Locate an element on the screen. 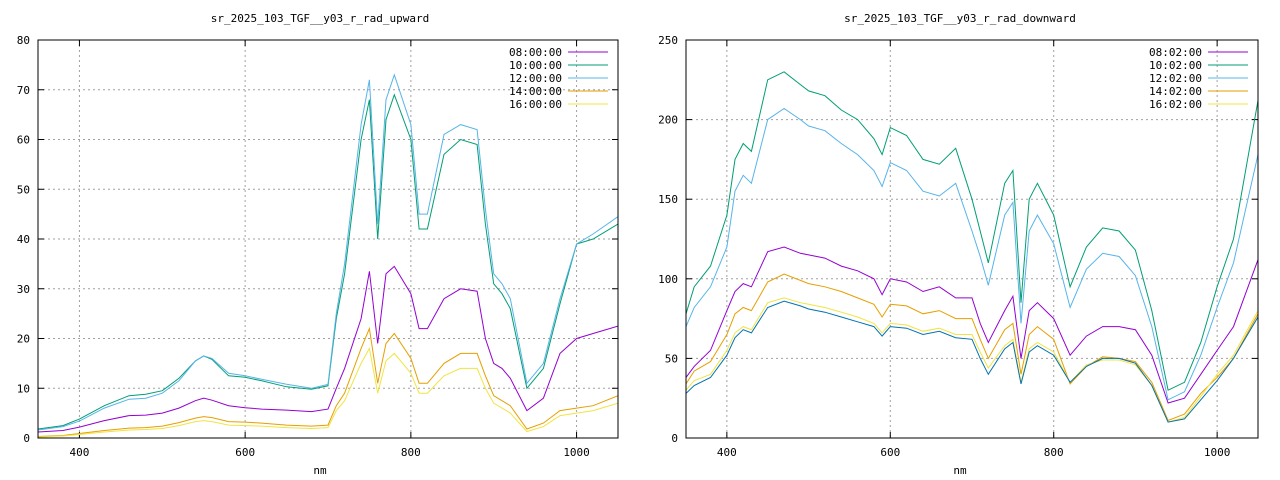 The width and height of the screenshot is (1280, 480). legend-label: 08:02:00 is located at coordinates (1175, 52).